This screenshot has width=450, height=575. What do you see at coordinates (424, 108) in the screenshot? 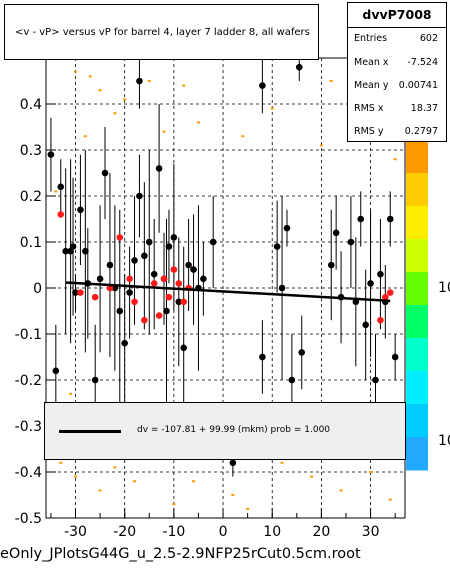
I see `stats-value: 18.37` at bounding box center [424, 108].